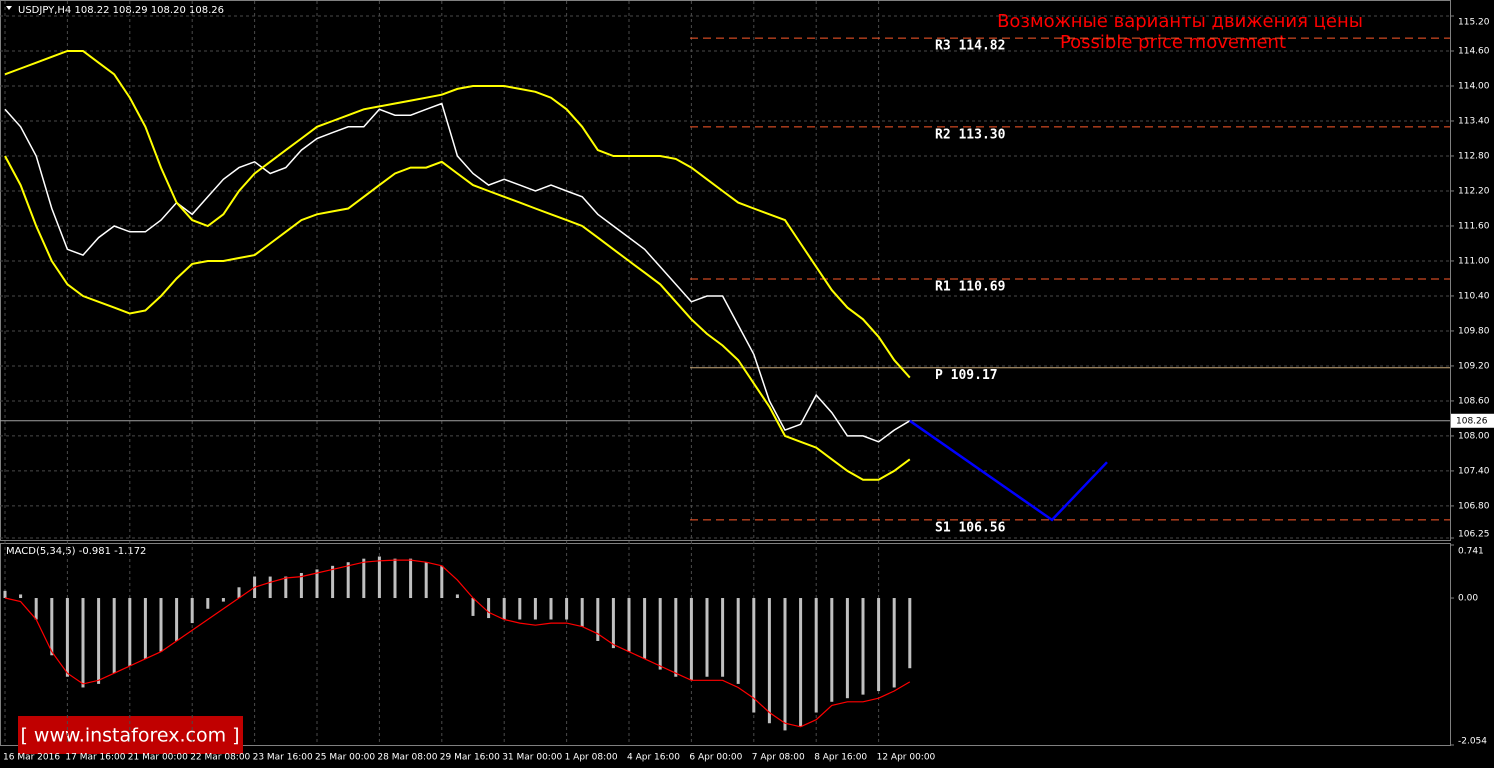 The width and height of the screenshot is (1494, 768). Describe the element at coordinates (1474, 226) in the screenshot. I see `y-tick-label: 111.60` at that location.